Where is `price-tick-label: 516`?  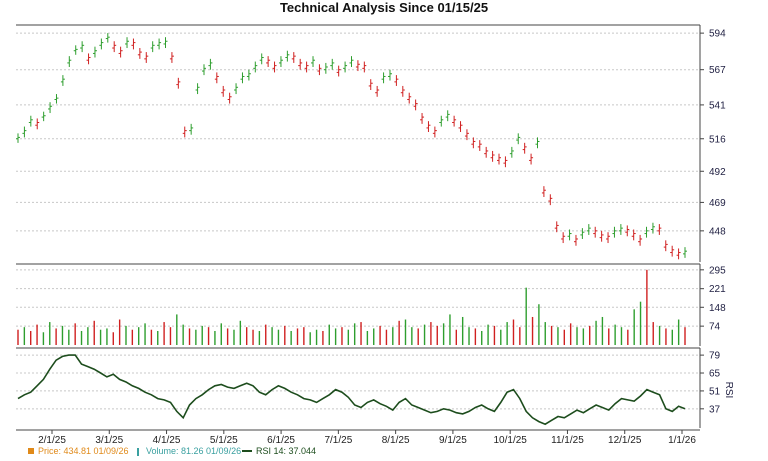
price-tick-label: 516 is located at coordinates (717, 139).